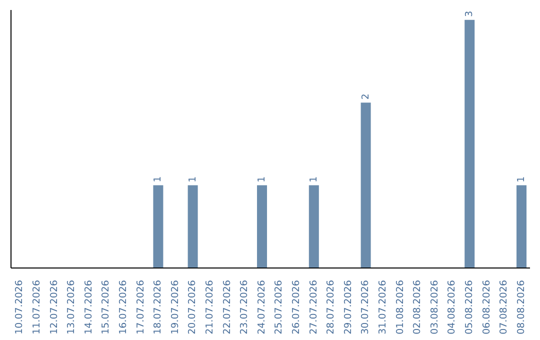 Image resolution: width=540 pixels, height=340 pixels. What do you see at coordinates (192, 307) in the screenshot?
I see `x-tick-label: 20.07.2026` at bounding box center [192, 307].